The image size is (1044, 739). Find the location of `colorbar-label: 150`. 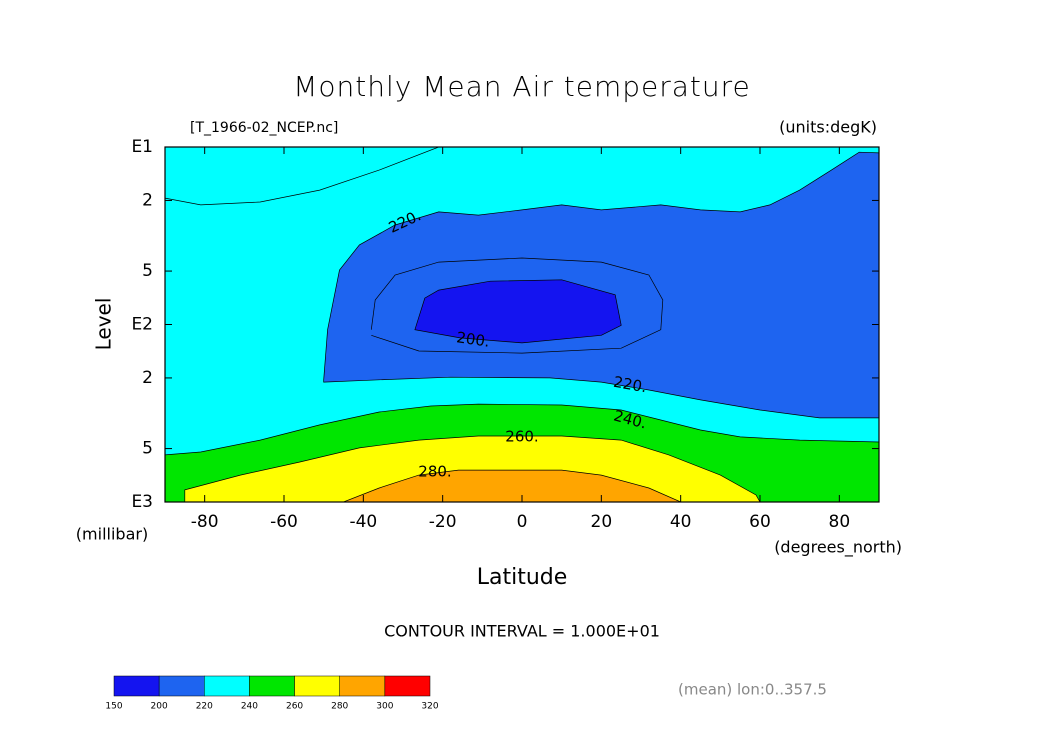

colorbar-label: 150 is located at coordinates (113, 707).